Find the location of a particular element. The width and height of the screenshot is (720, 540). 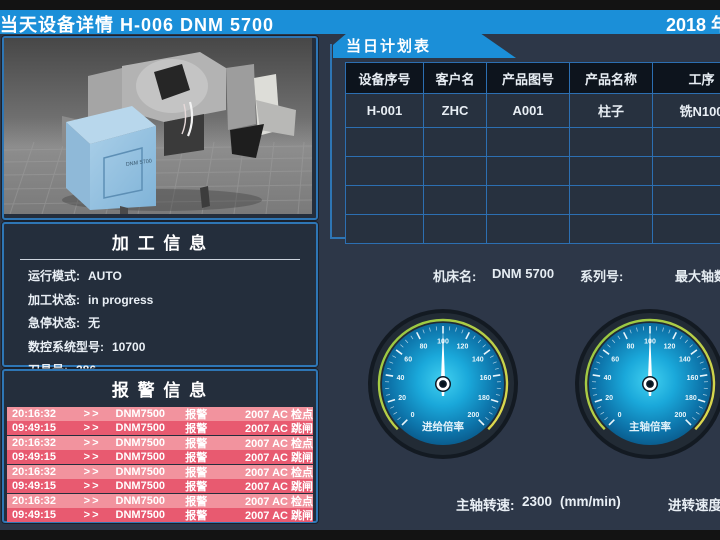

spindle-speed-label: 主轴转速: is located at coordinates (485, 505).